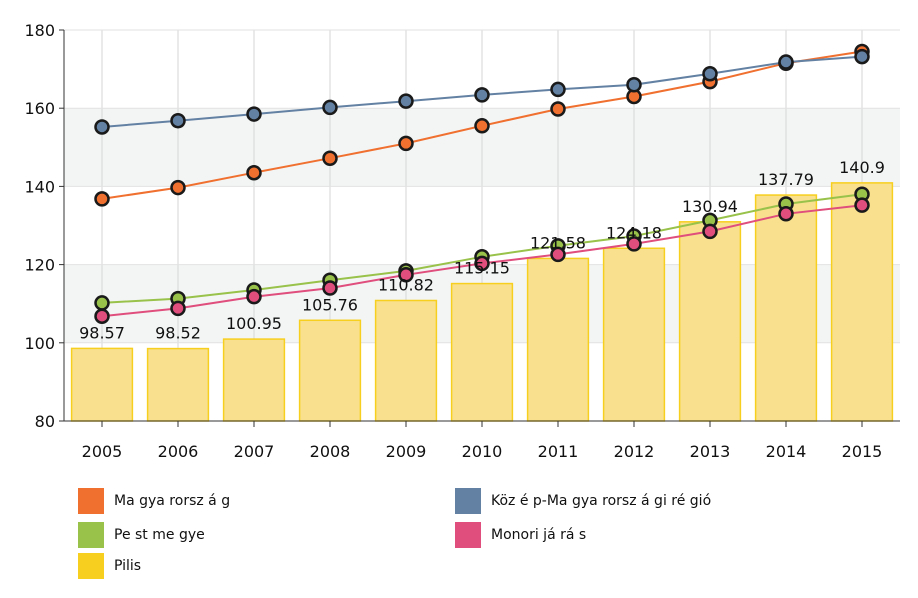 This screenshot has height=598, width=918. Describe the element at coordinates (601, 501) in the screenshot. I see `legend-label: Köz é p-Ma gya rorsz á gi ré gió` at that location.